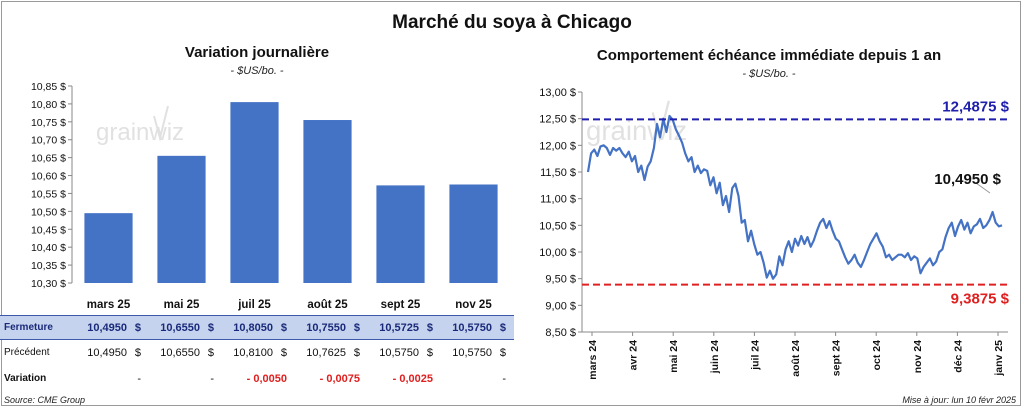  Describe the element at coordinates (48, 123) in the screenshot. I see `y-tick-label: 10,75 $` at that location.